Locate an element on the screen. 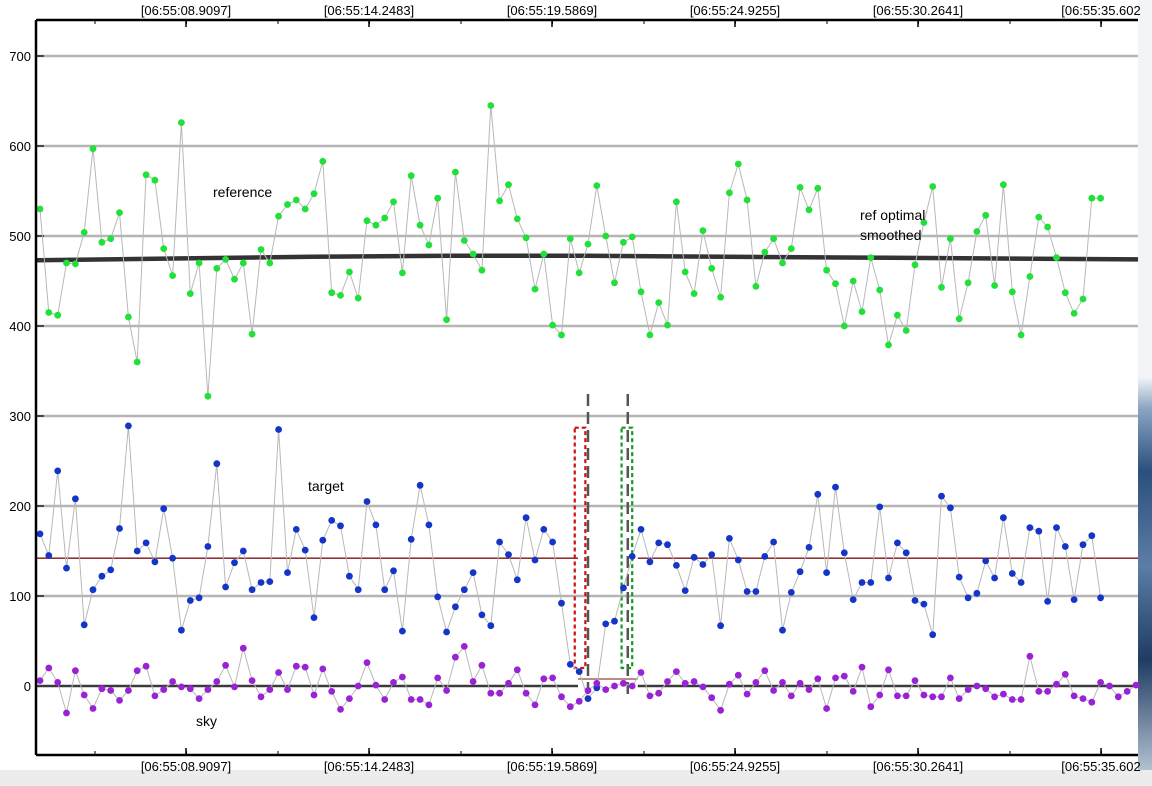  green-interval-band is located at coordinates (627, 548).